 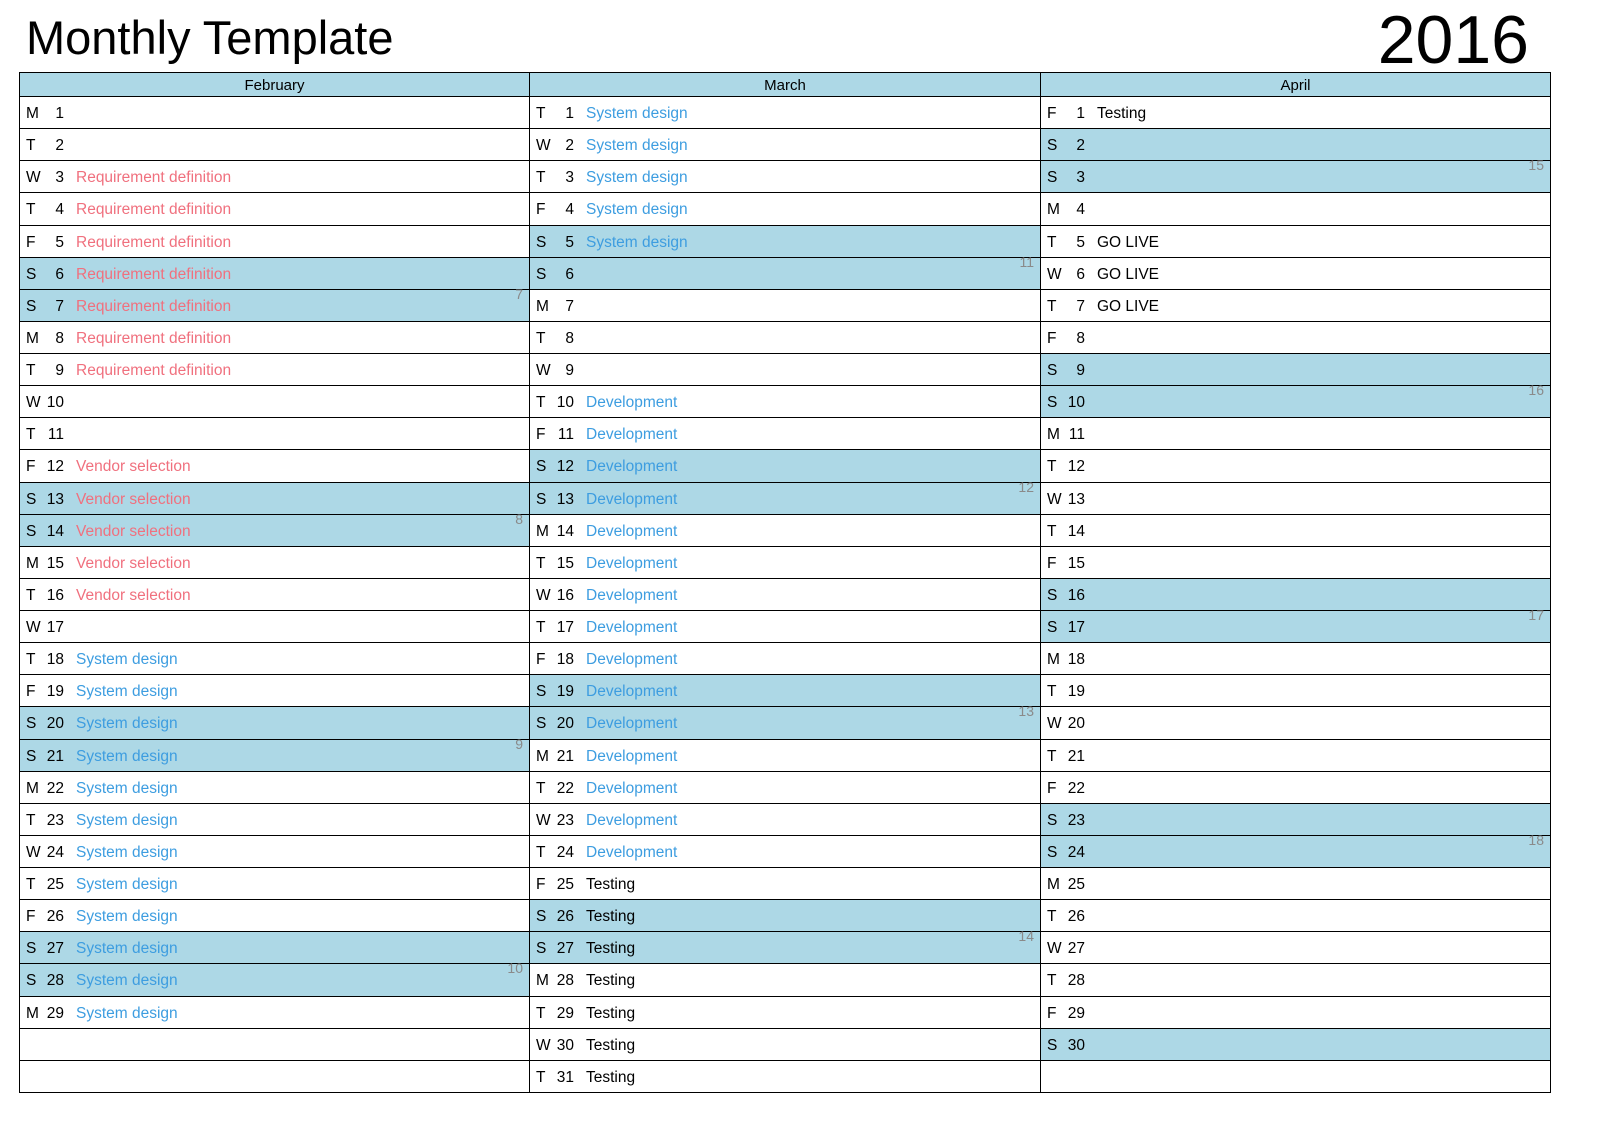 I want to click on day-row: W 17, so click(x=274, y=627).